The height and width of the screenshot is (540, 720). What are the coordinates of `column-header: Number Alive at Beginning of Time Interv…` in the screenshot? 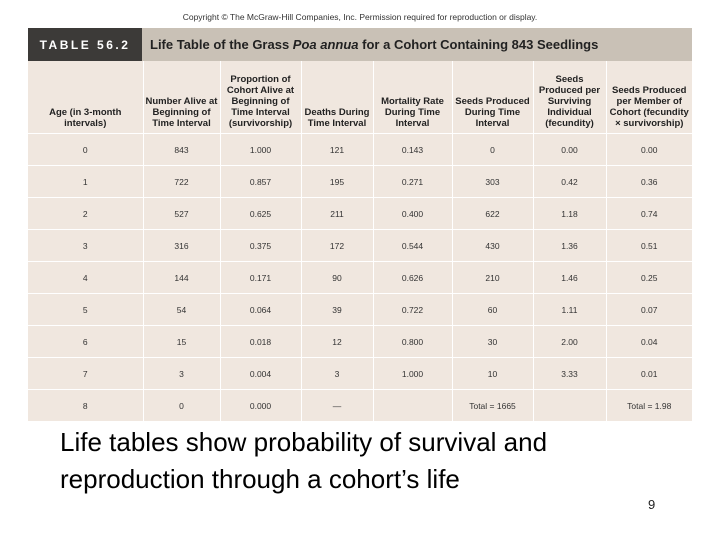 It's located at (181, 97).